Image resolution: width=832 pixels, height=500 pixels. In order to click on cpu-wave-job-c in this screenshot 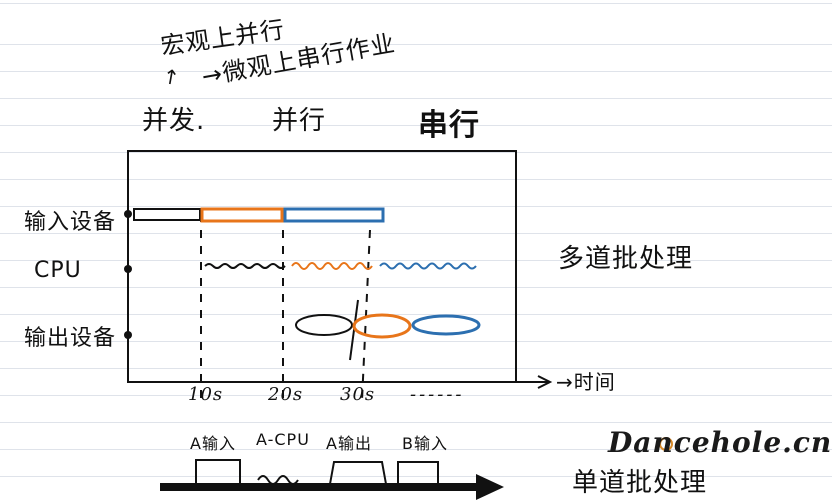, I will do `click(428, 266)`.